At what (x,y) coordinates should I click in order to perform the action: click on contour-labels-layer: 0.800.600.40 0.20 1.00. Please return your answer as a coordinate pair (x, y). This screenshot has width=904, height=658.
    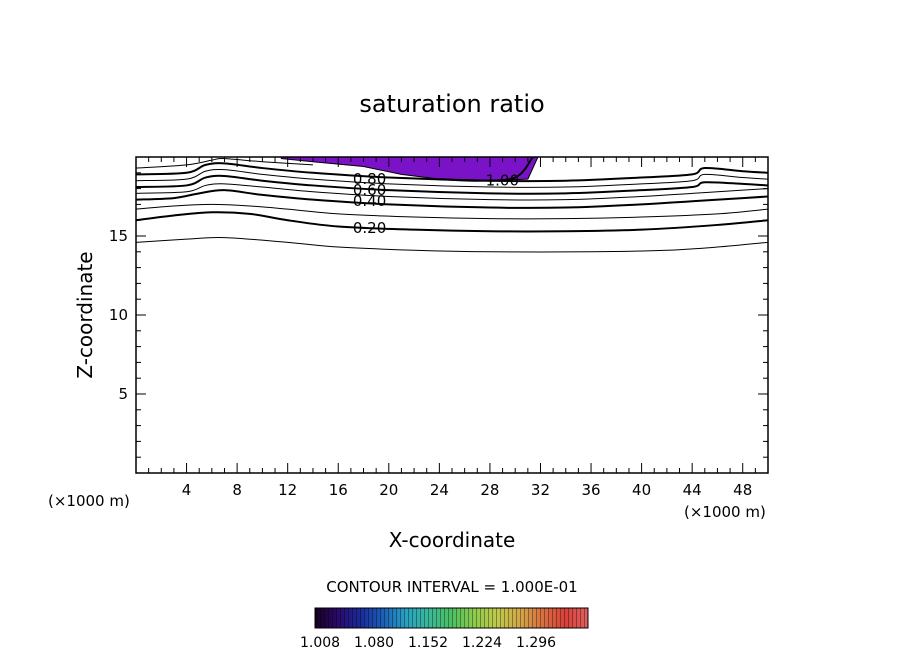
    Looking at the image, I should click on (436, 203).